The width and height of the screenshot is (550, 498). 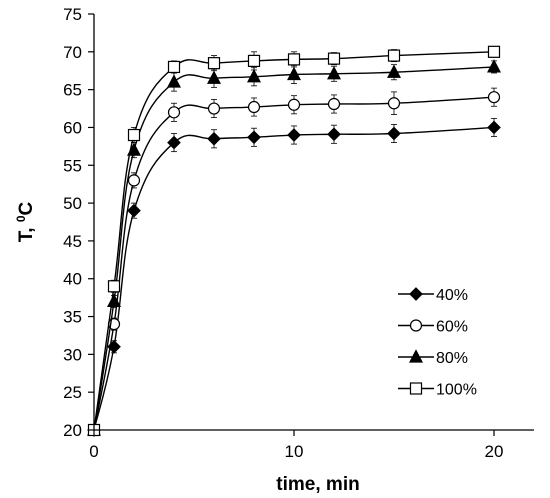 What do you see at coordinates (452, 295) in the screenshot?
I see `legend-label: 40%` at bounding box center [452, 295].